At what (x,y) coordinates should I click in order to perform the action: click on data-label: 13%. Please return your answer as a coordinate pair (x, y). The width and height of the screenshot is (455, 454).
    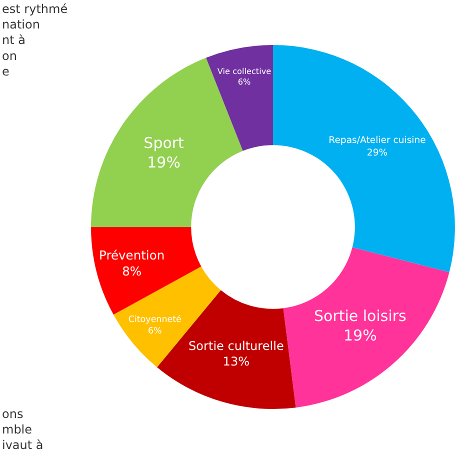
    Looking at the image, I should click on (236, 361).